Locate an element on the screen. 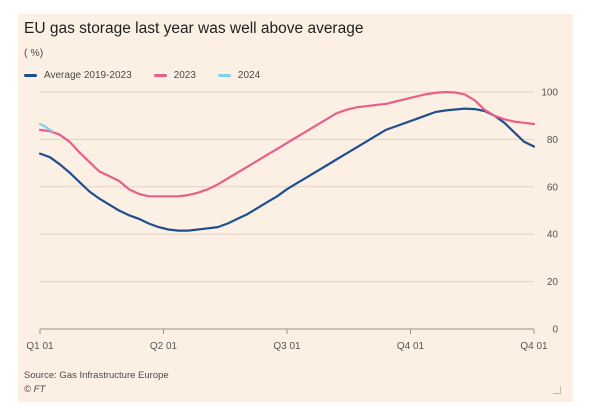  y-tick-label-80: 80 is located at coordinates (553, 140).